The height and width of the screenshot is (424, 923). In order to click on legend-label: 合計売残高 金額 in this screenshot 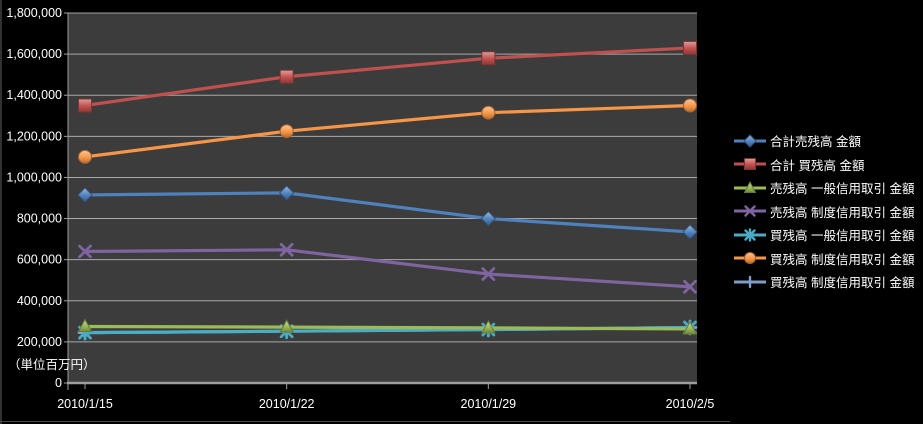, I will do `click(815, 142)`.